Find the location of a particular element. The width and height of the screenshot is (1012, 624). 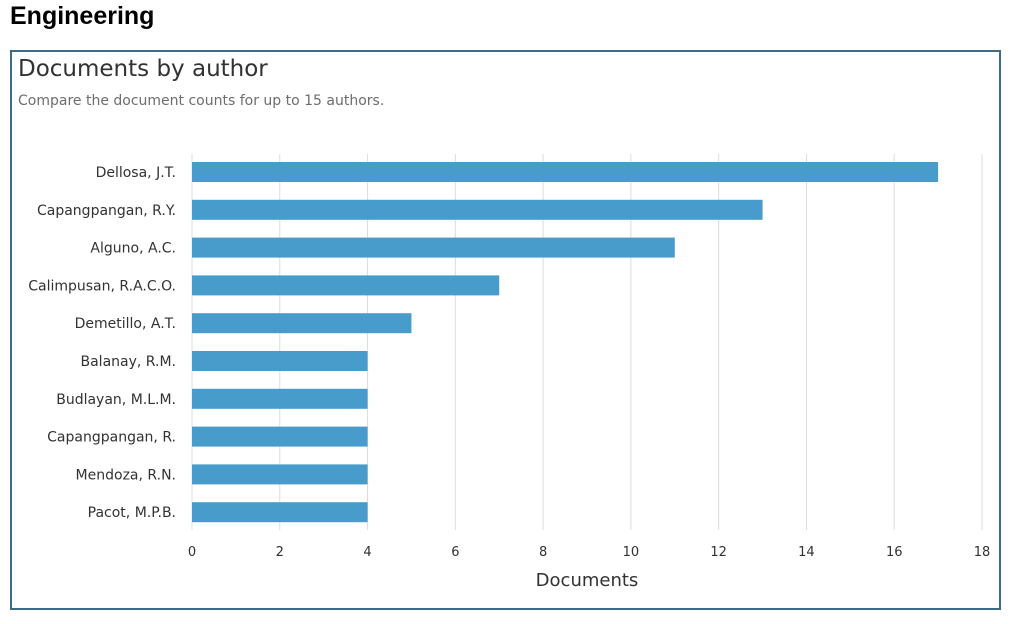

x-tick-label: 16 is located at coordinates (894, 552).